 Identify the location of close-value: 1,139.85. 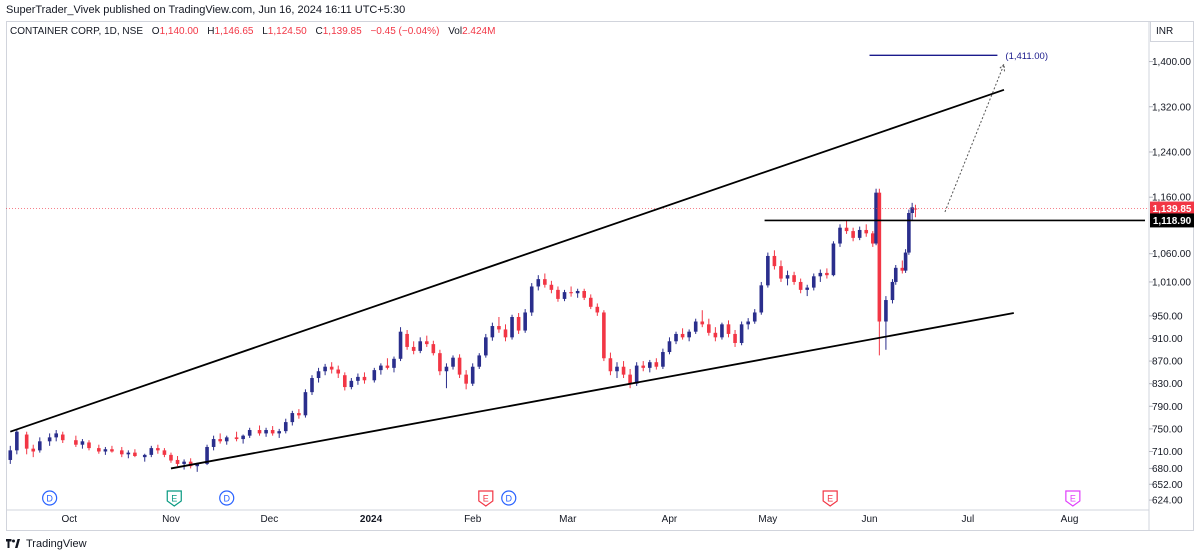
(342, 31).